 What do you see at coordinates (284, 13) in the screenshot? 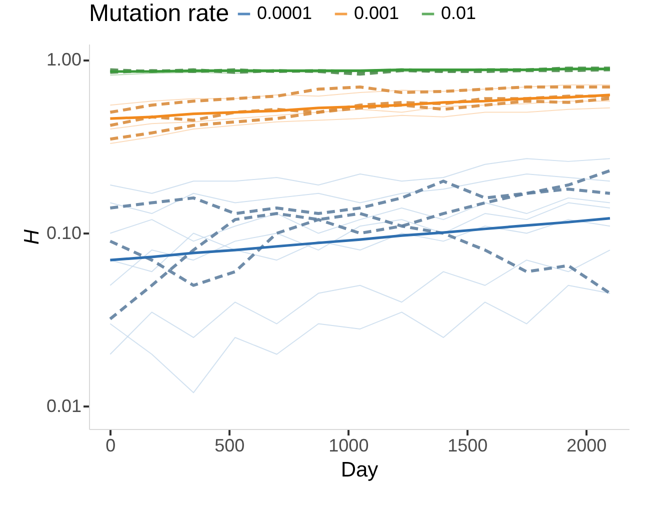
I see `legend-label: 0.0001` at bounding box center [284, 13].